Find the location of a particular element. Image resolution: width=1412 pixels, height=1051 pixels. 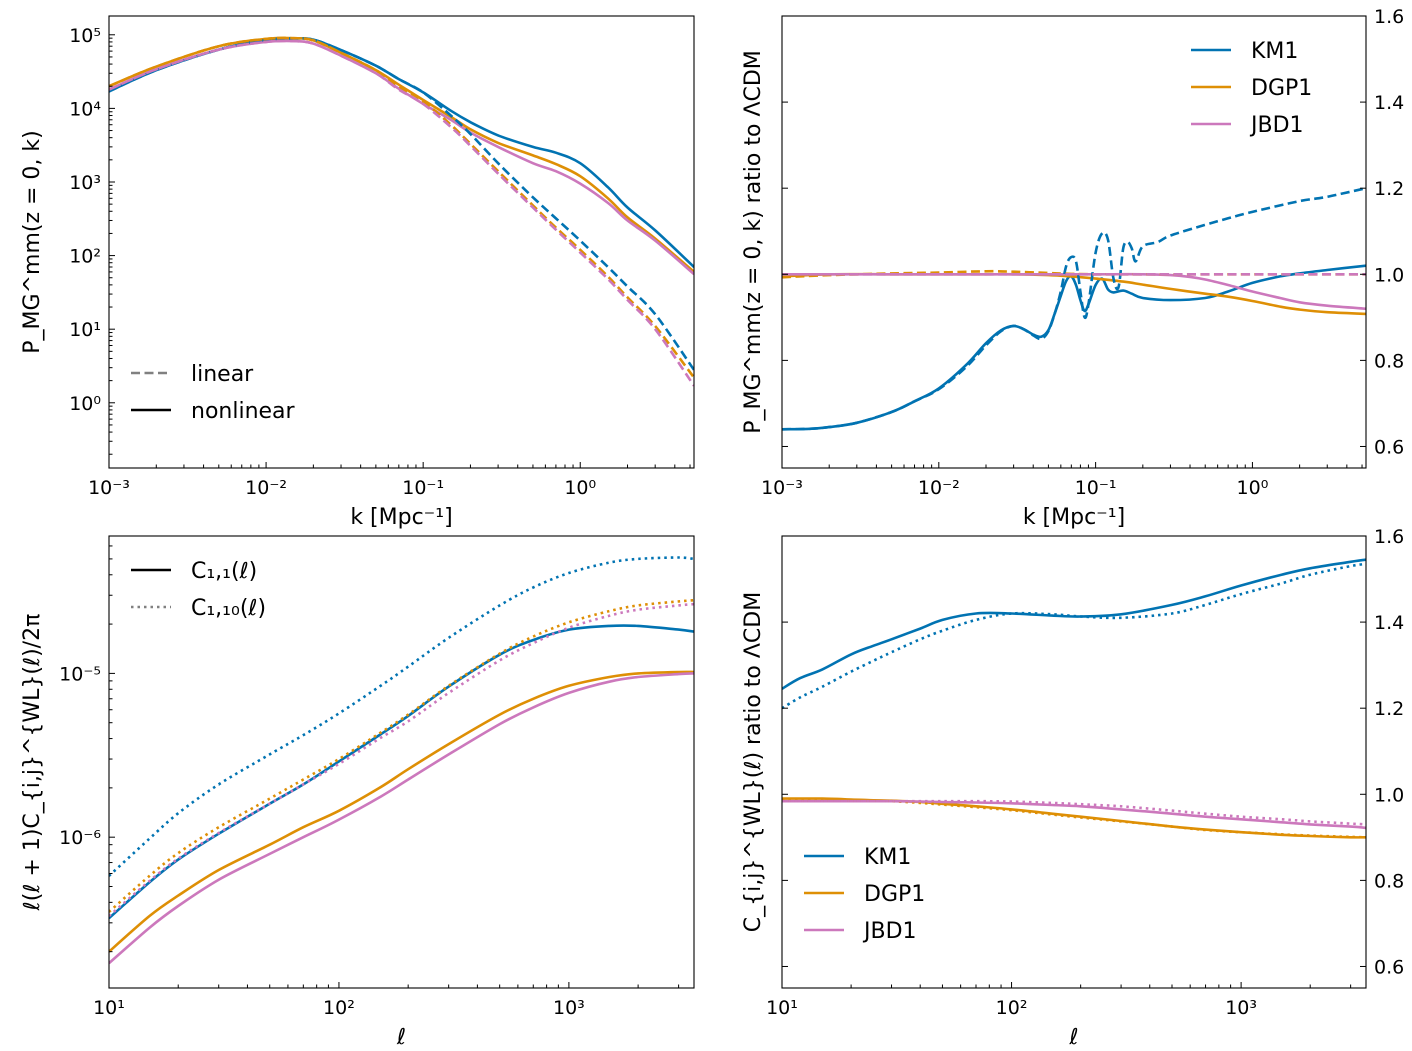

legend: C₁,₁(ℓ) C₁,₁₀(ℓ) is located at coordinates (198, 590).